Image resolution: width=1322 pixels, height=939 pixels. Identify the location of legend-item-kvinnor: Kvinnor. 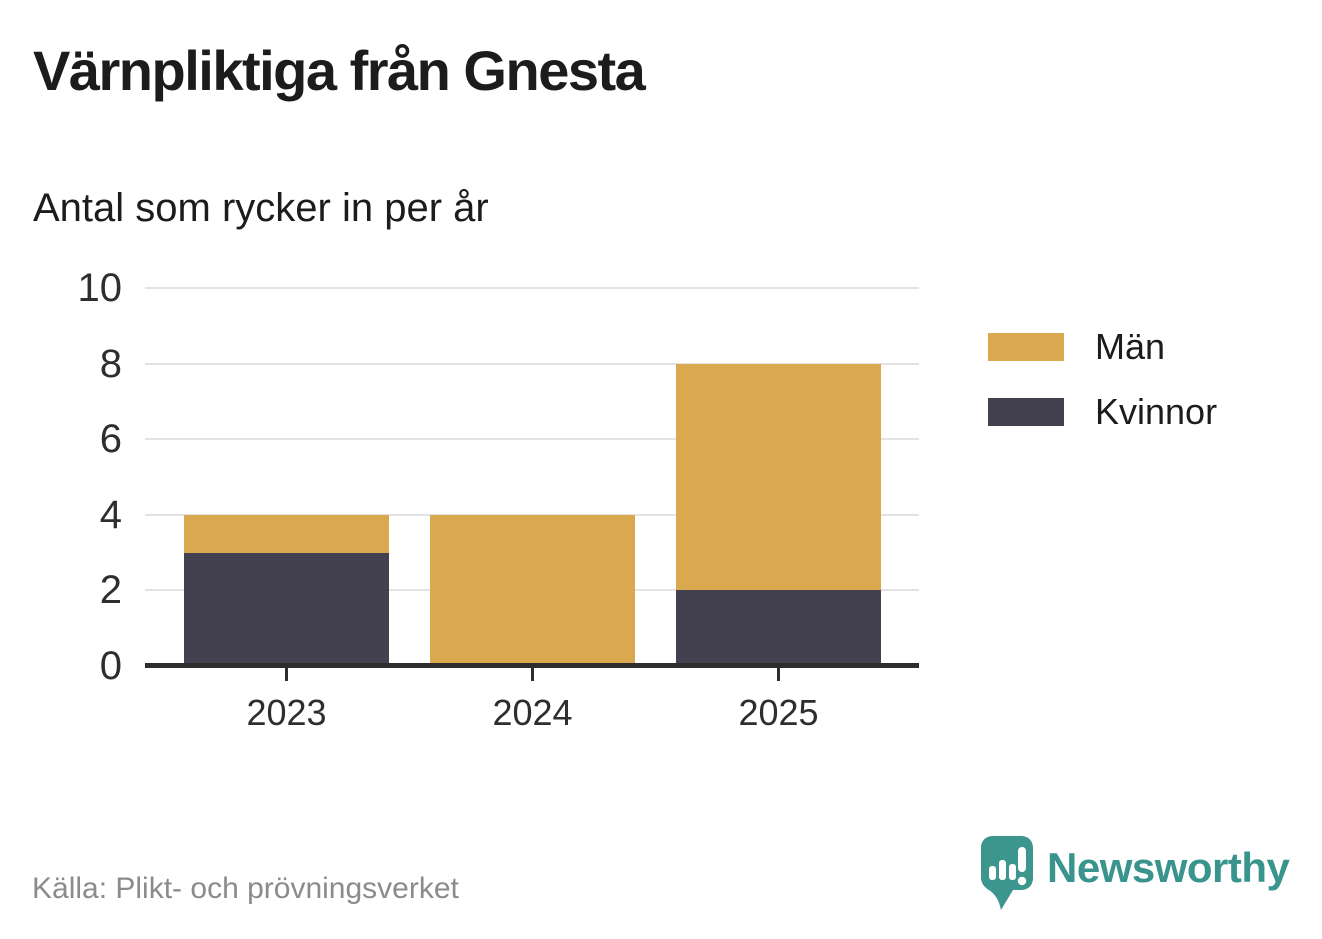
(1102, 412).